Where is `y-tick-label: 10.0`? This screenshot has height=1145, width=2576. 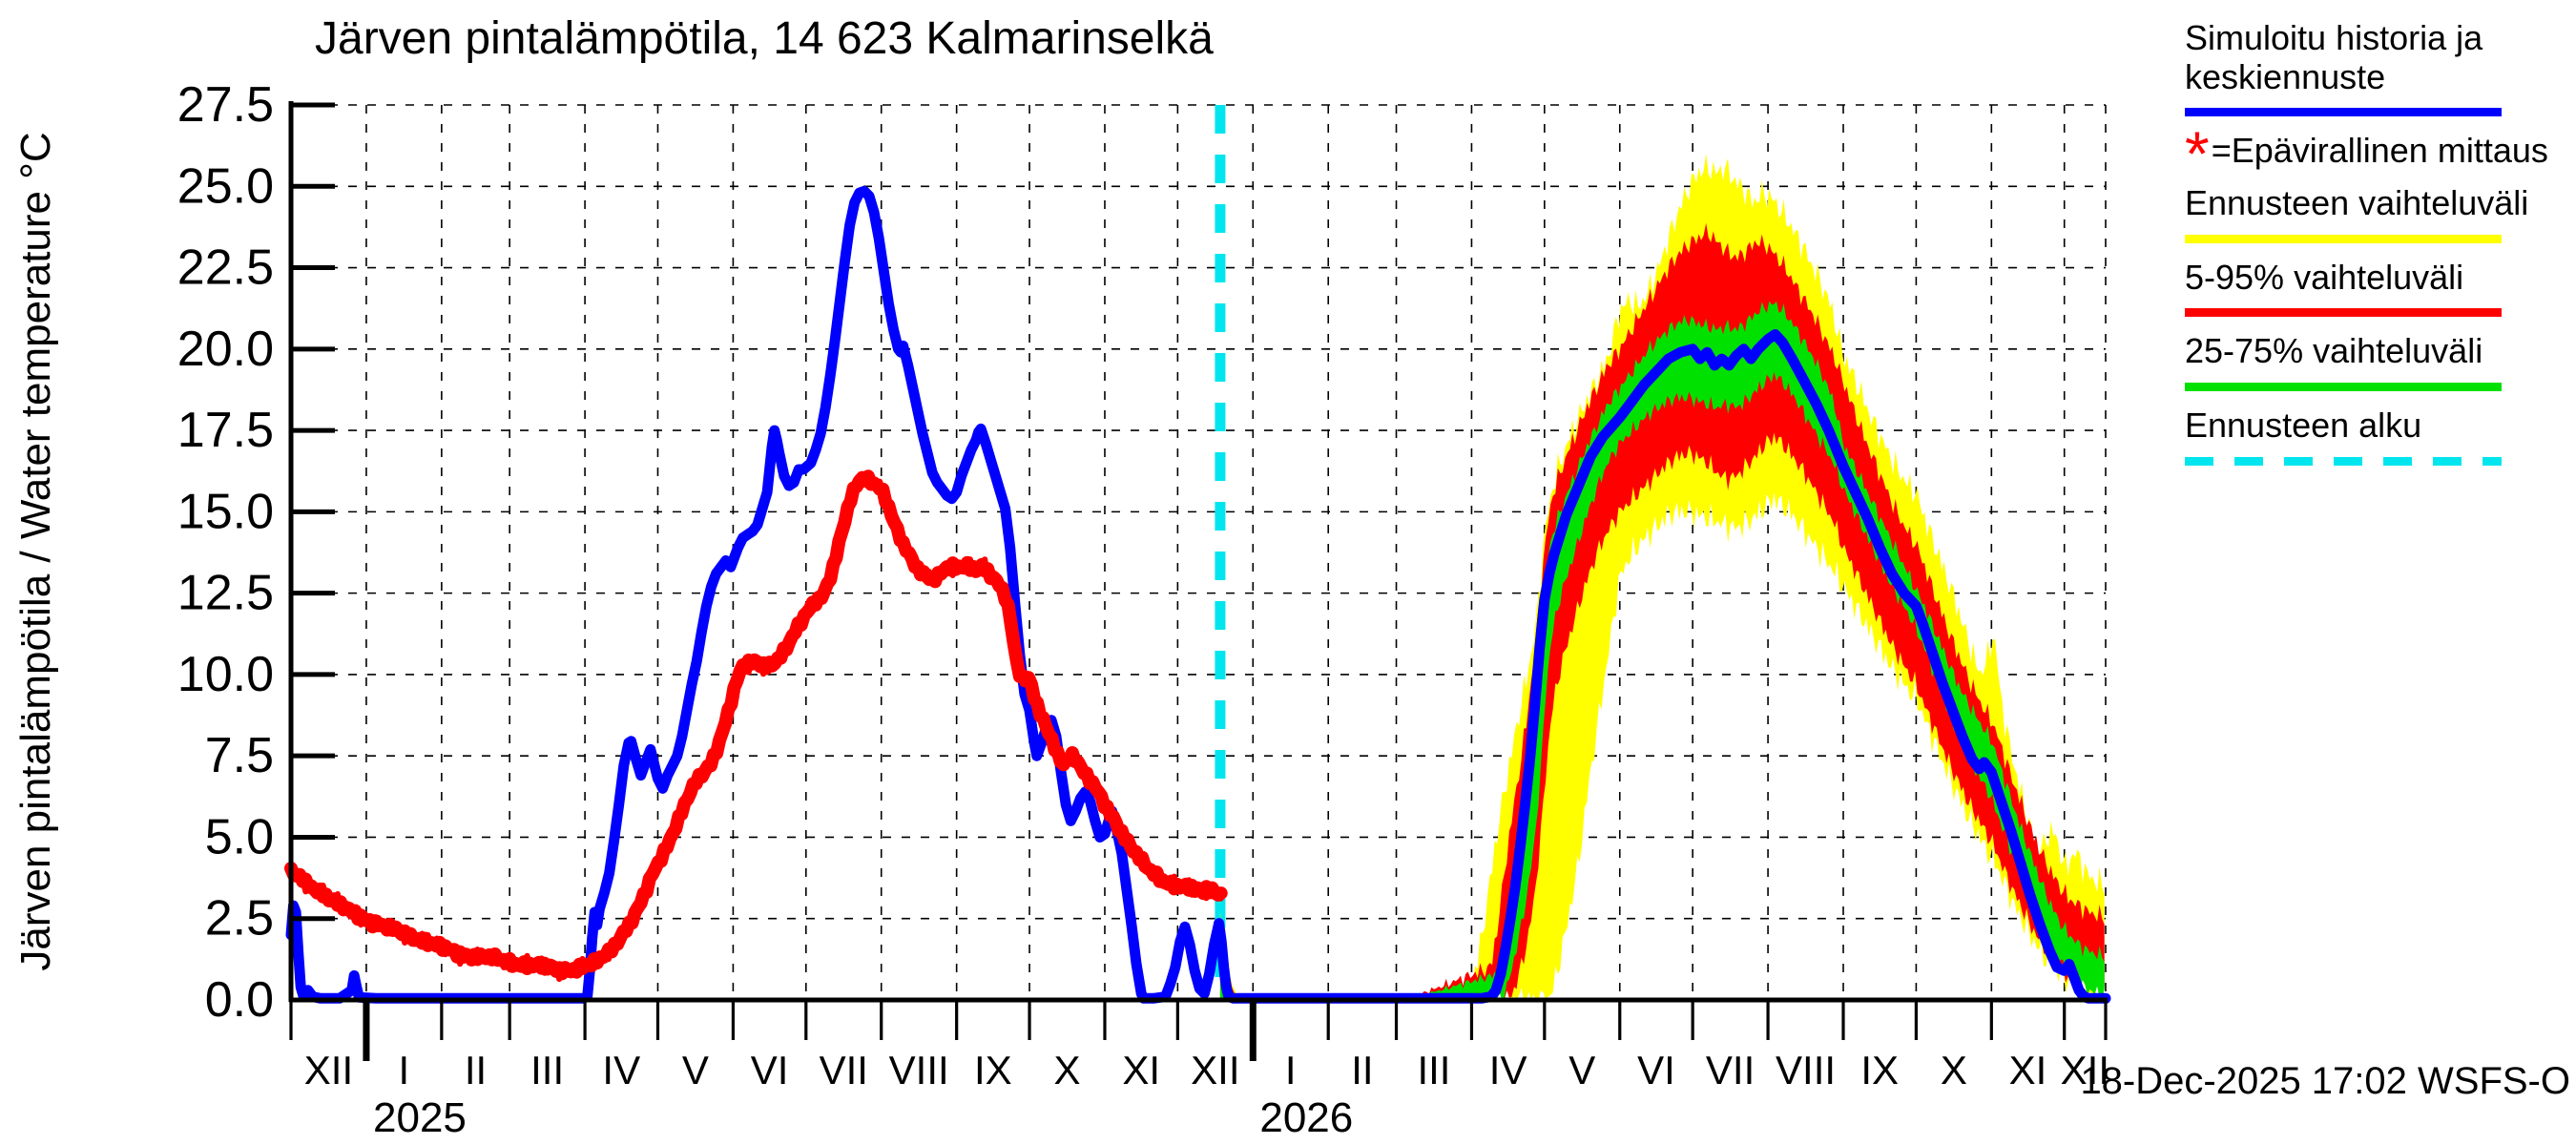 y-tick-label: 10.0 is located at coordinates (225, 674).